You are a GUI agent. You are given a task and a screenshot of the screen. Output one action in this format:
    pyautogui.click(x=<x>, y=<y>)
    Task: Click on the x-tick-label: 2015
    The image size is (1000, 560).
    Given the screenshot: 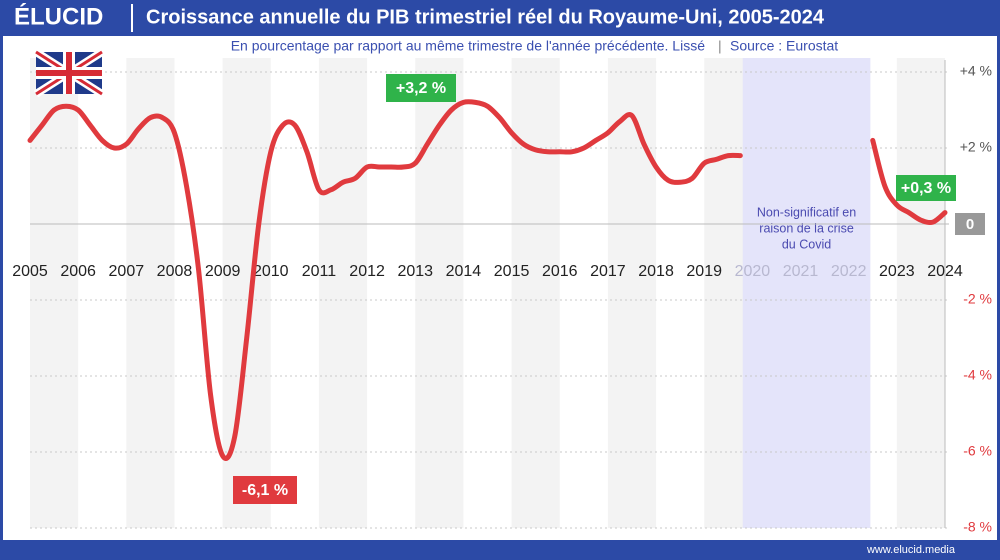 What is the action you would take?
    pyautogui.click(x=512, y=271)
    